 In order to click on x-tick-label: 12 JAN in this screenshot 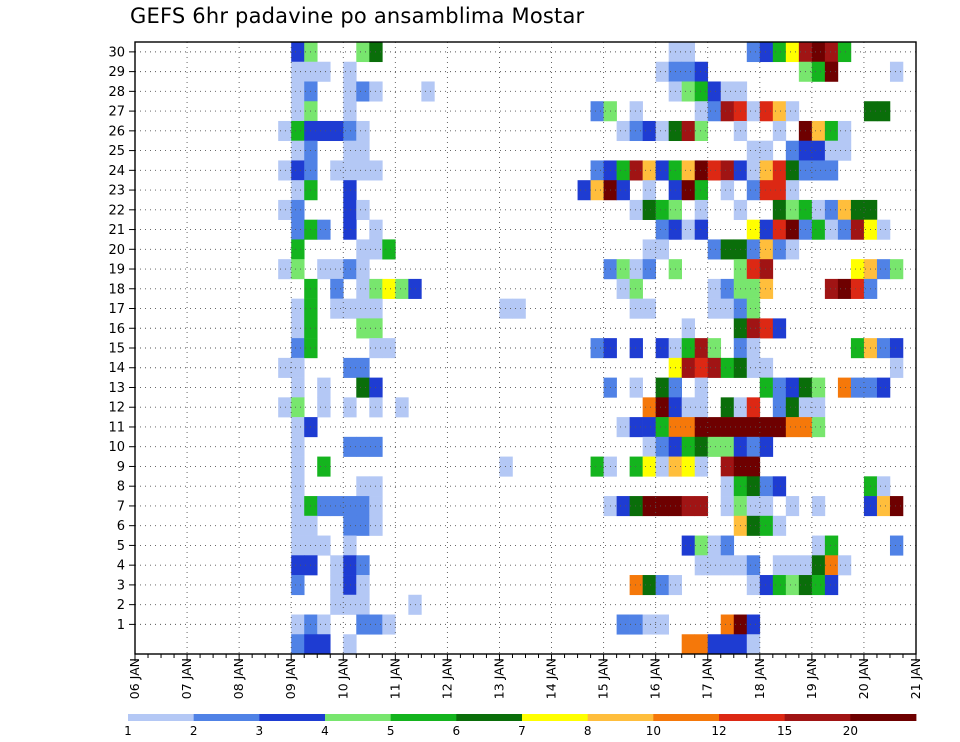, I will do `click(446, 678)`.